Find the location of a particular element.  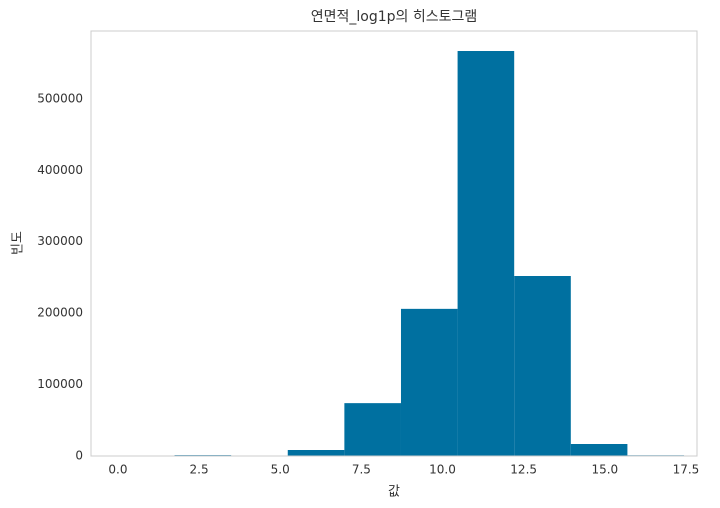

x-tick-label: 5.0 is located at coordinates (280, 470).